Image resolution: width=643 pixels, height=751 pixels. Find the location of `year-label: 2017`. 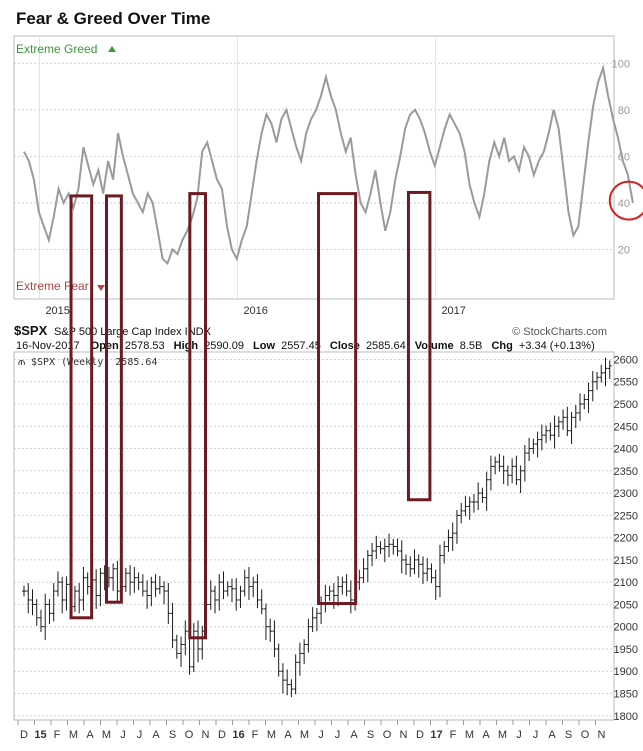

year-label: 2017 is located at coordinates (453, 311).